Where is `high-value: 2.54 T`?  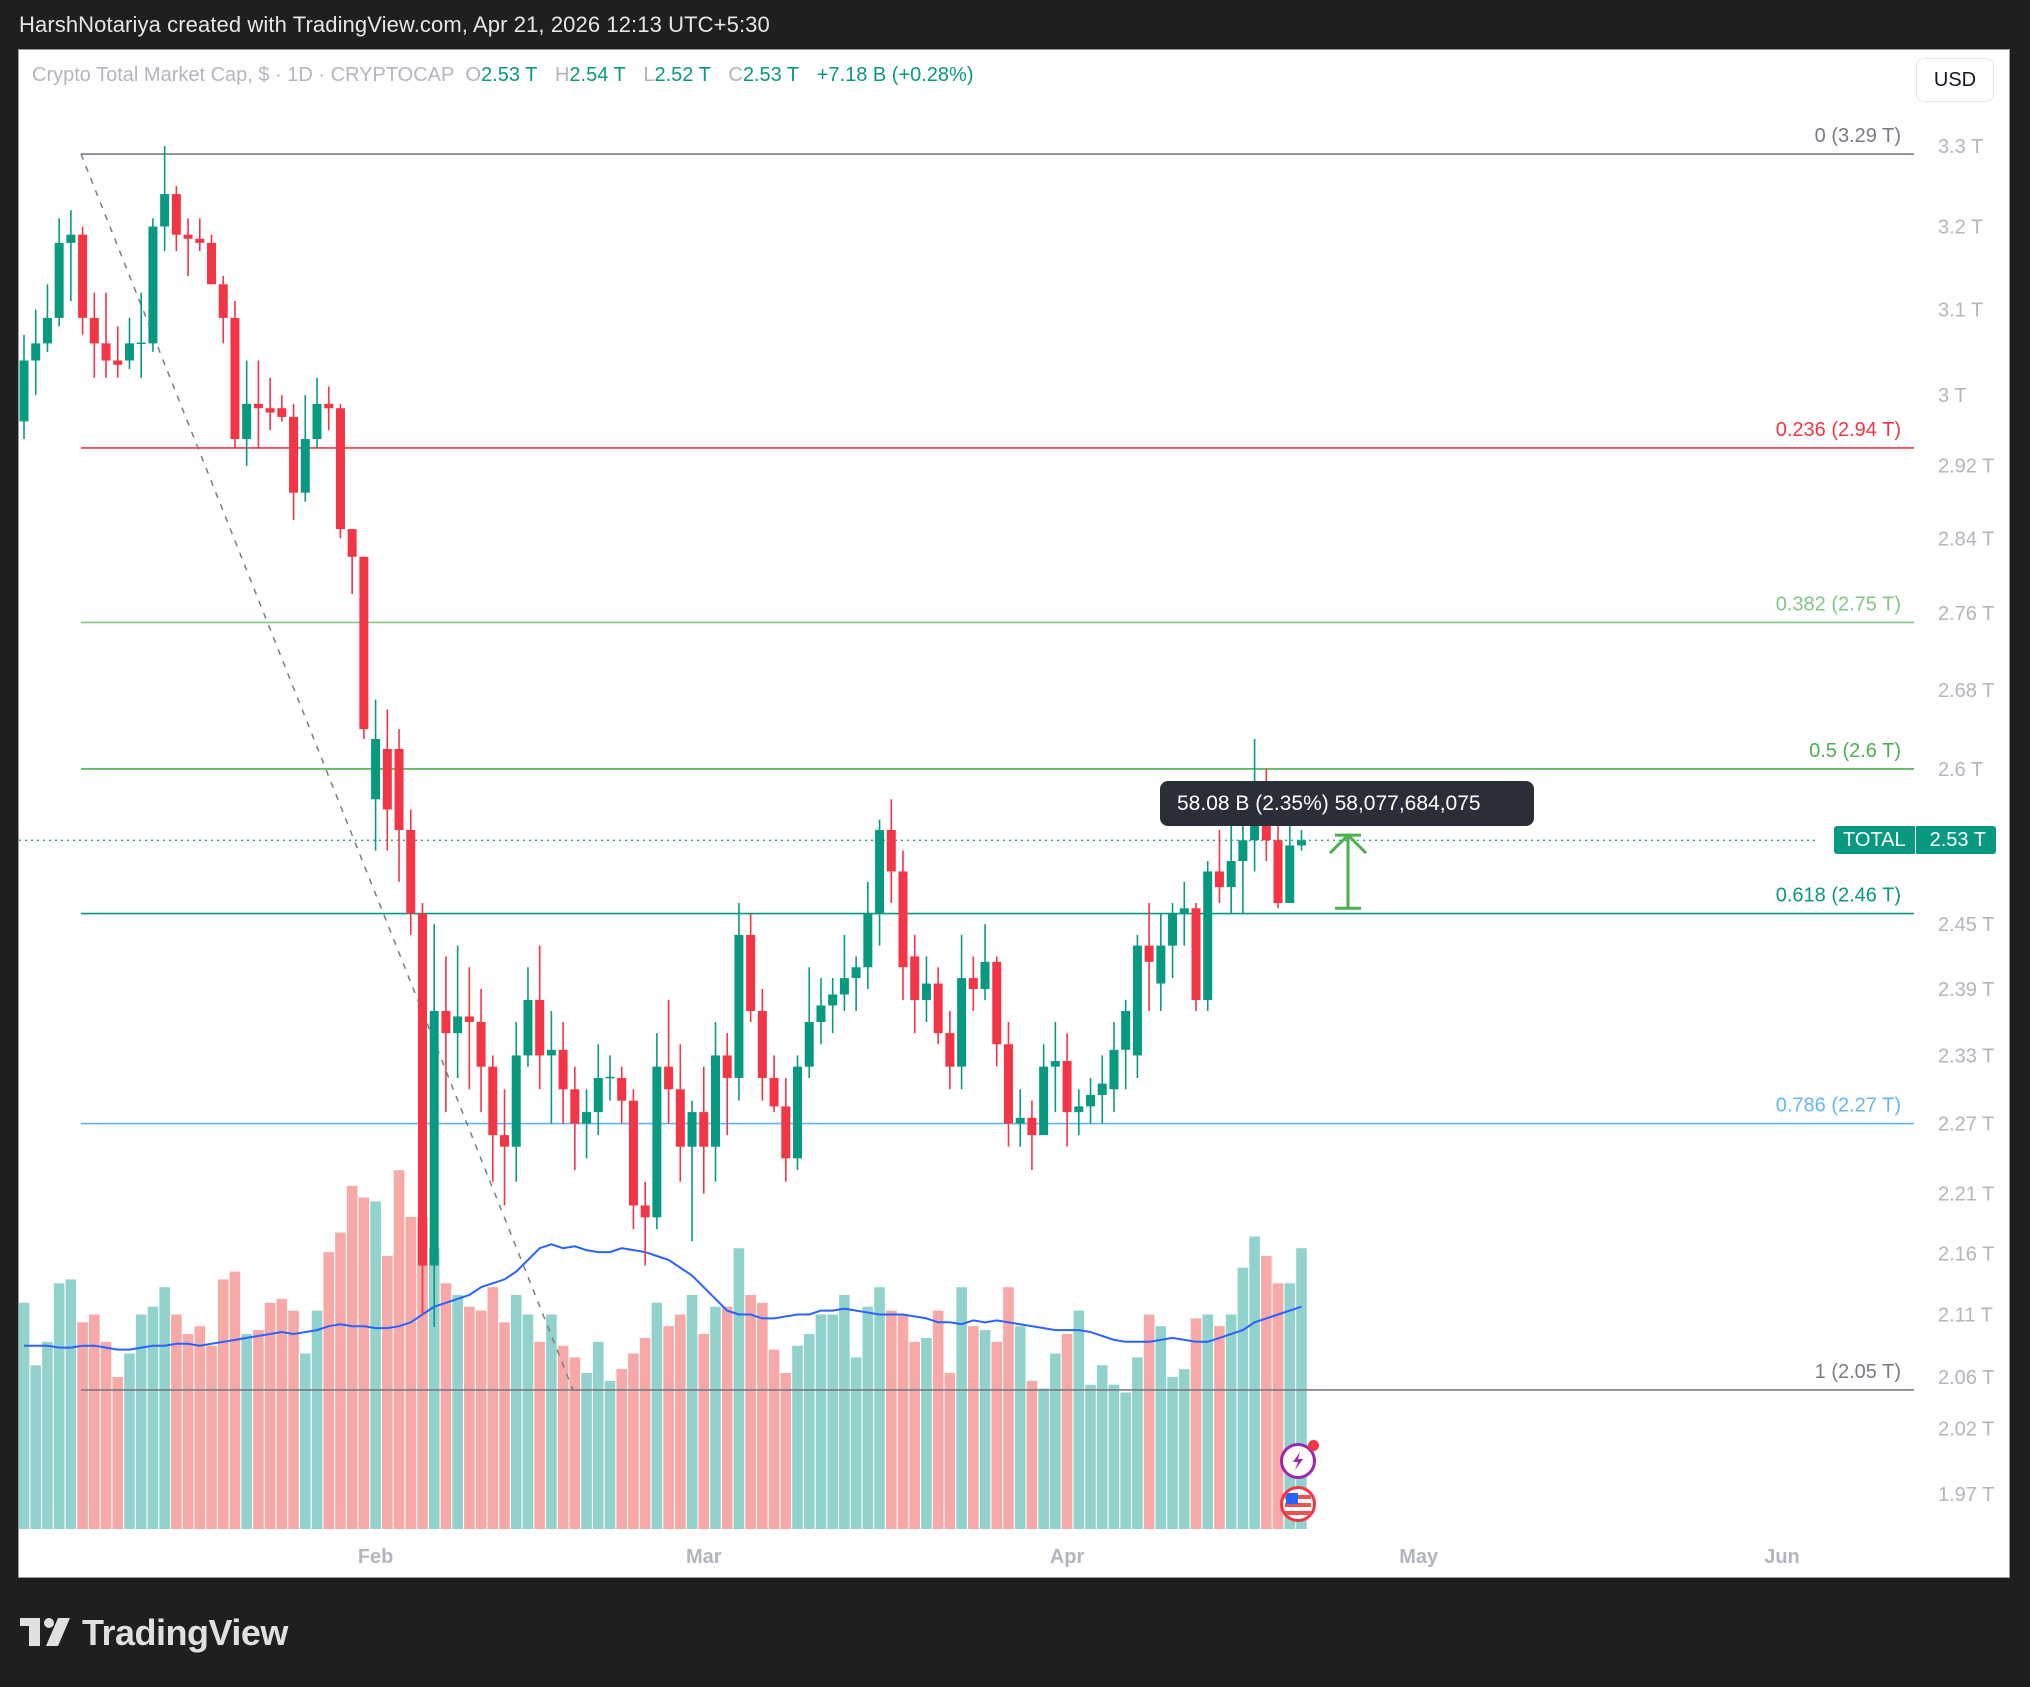 high-value: 2.54 T is located at coordinates (597, 75).